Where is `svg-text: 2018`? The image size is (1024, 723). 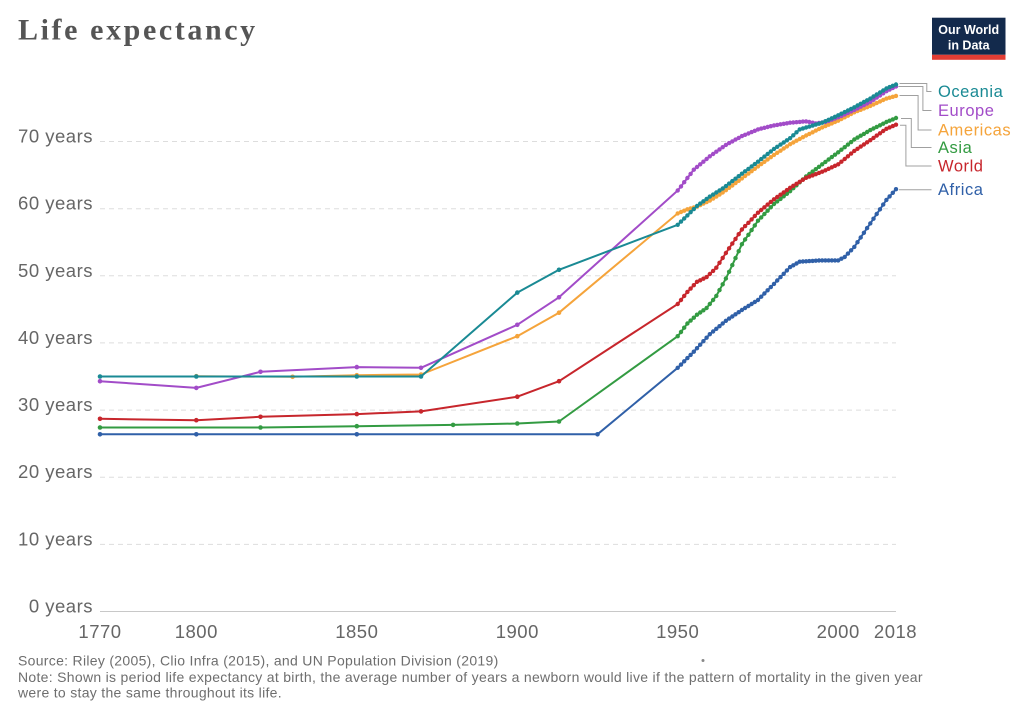 svg-text: 2018 is located at coordinates (895, 631).